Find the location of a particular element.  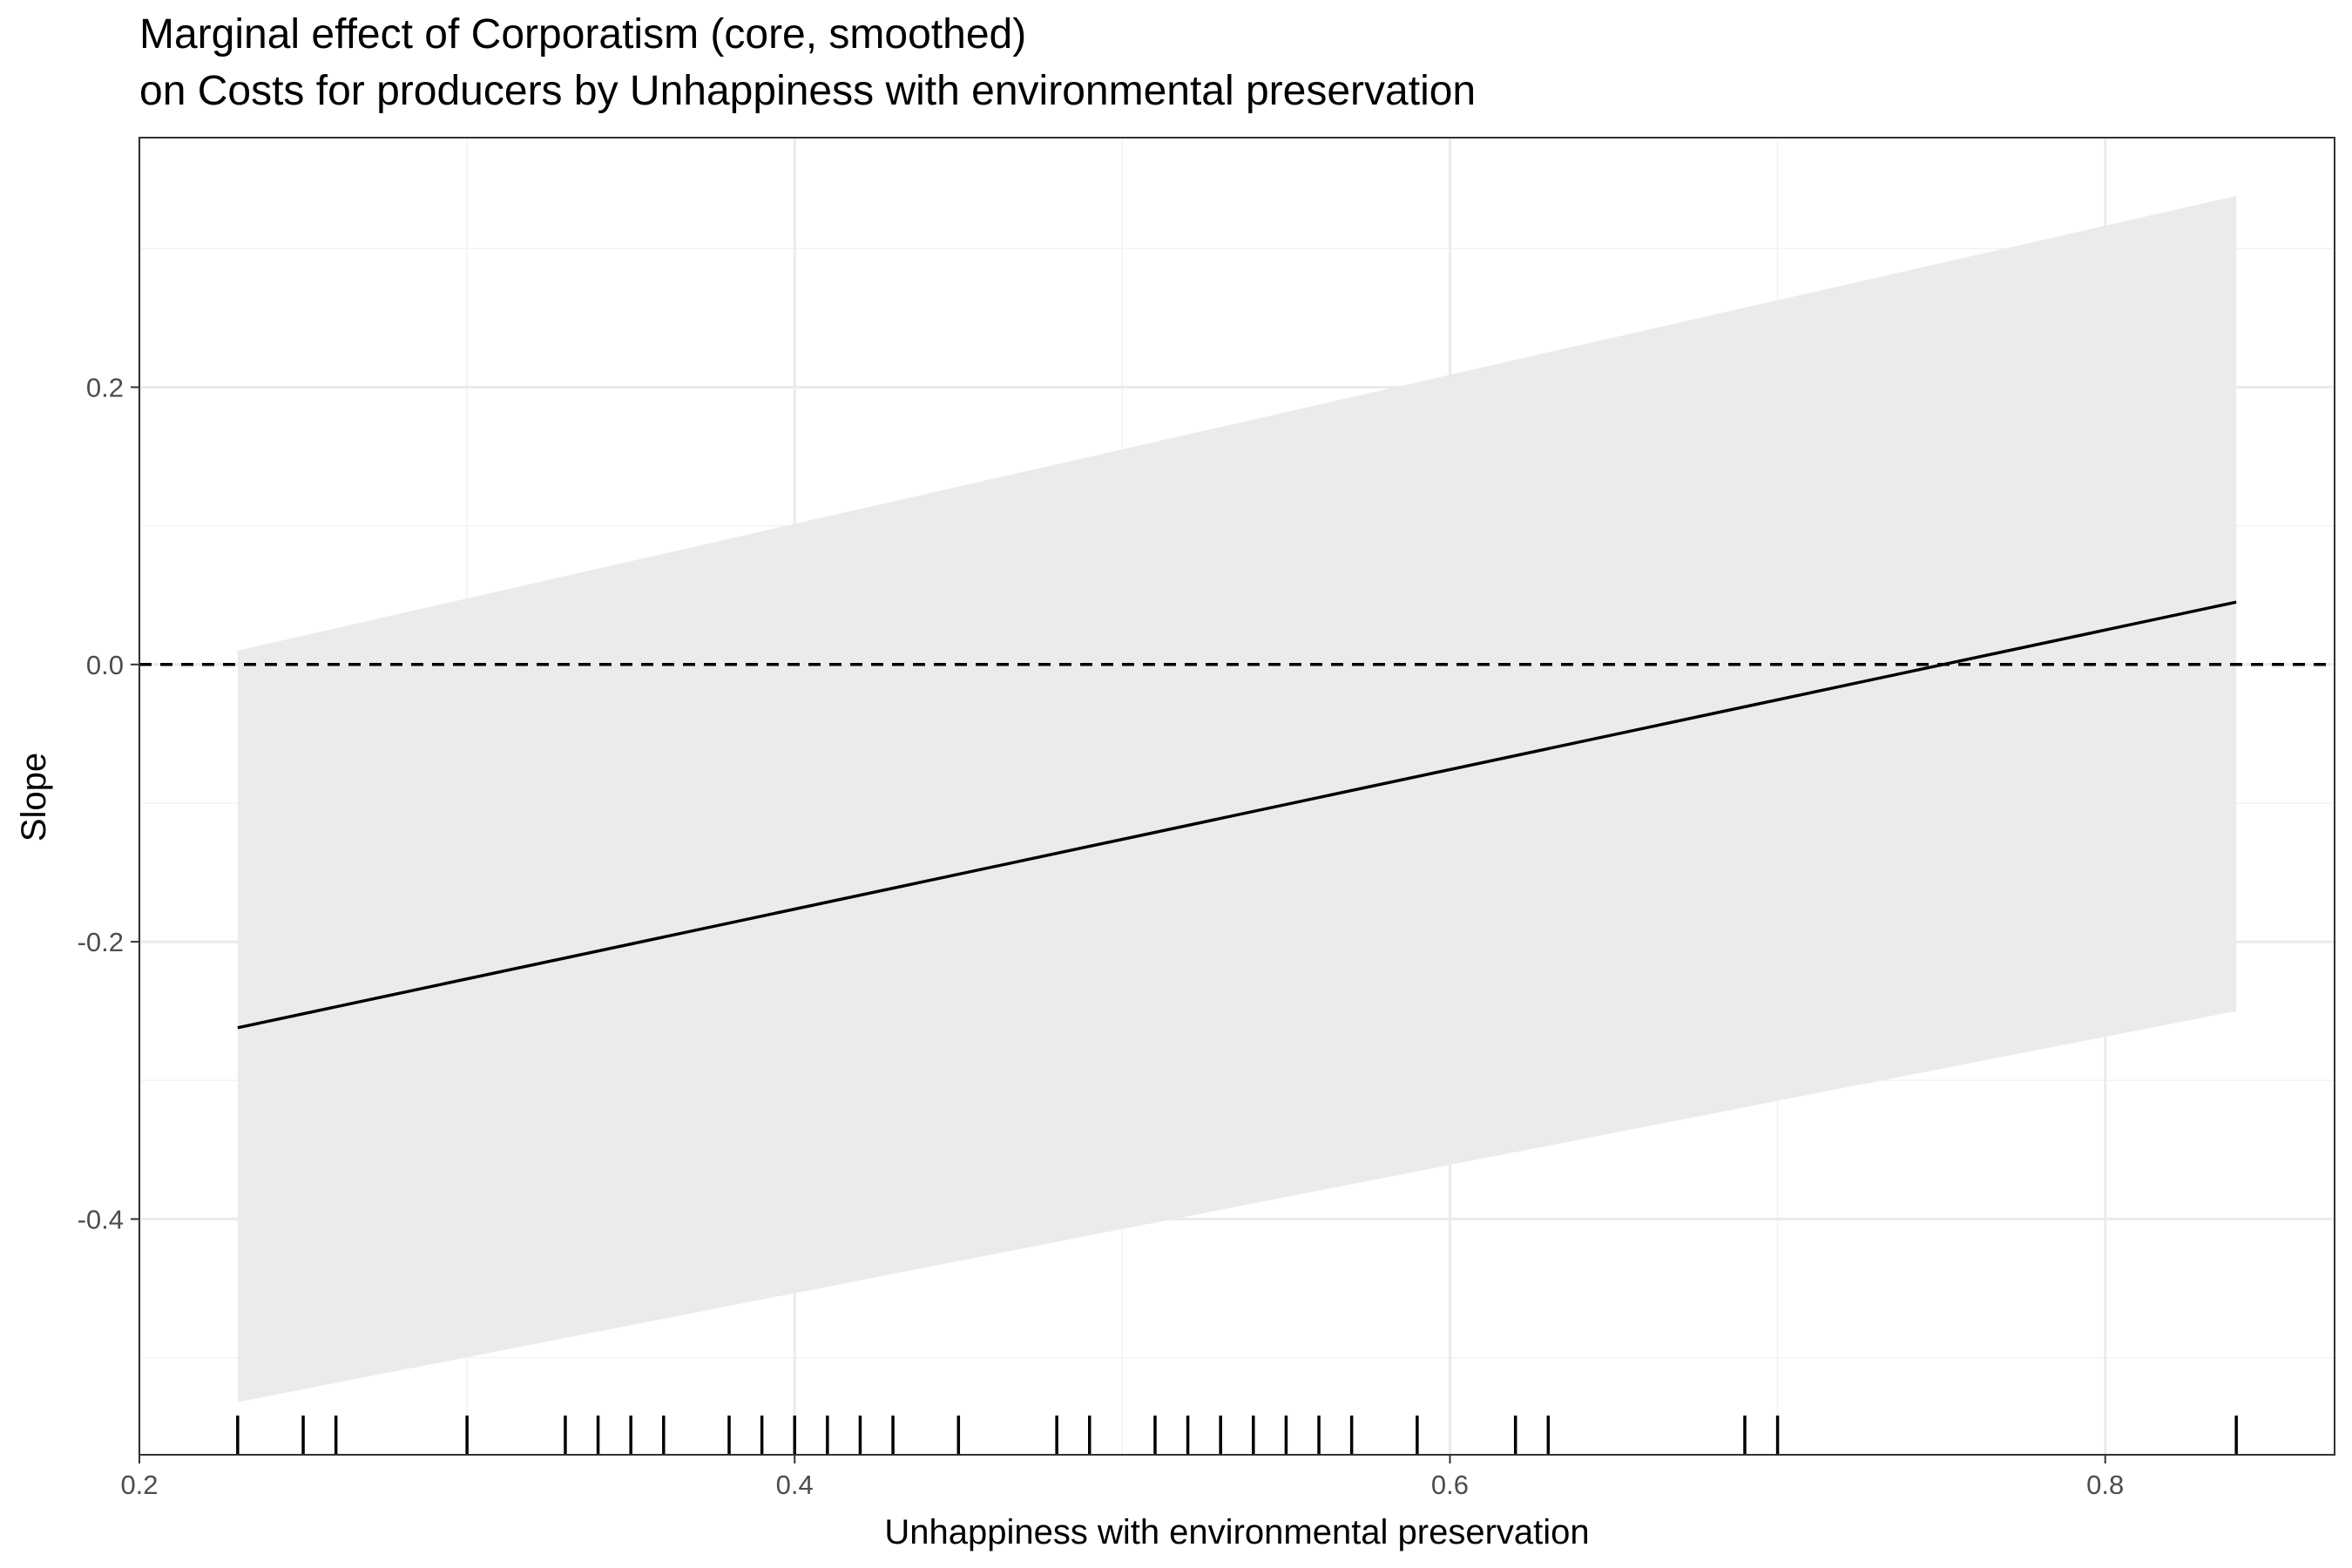

rug-layer is located at coordinates (1237, 1435).